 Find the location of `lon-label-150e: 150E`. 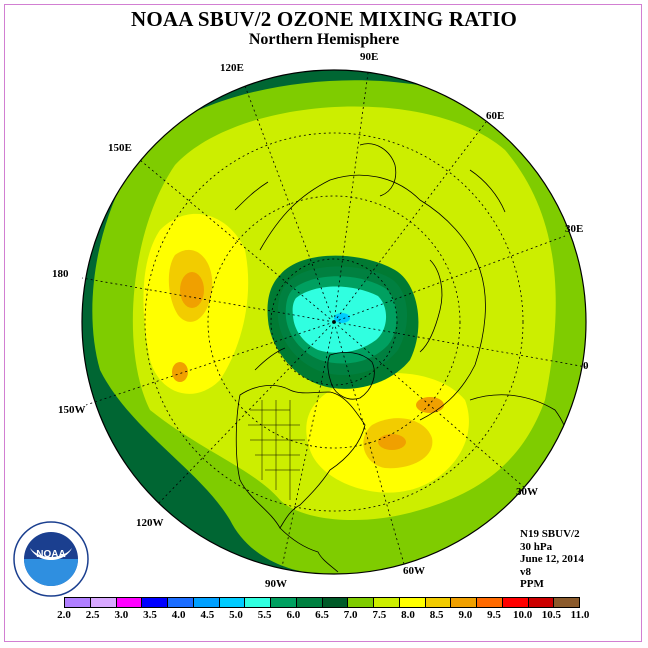

lon-label-150e: 150E is located at coordinates (120, 148).